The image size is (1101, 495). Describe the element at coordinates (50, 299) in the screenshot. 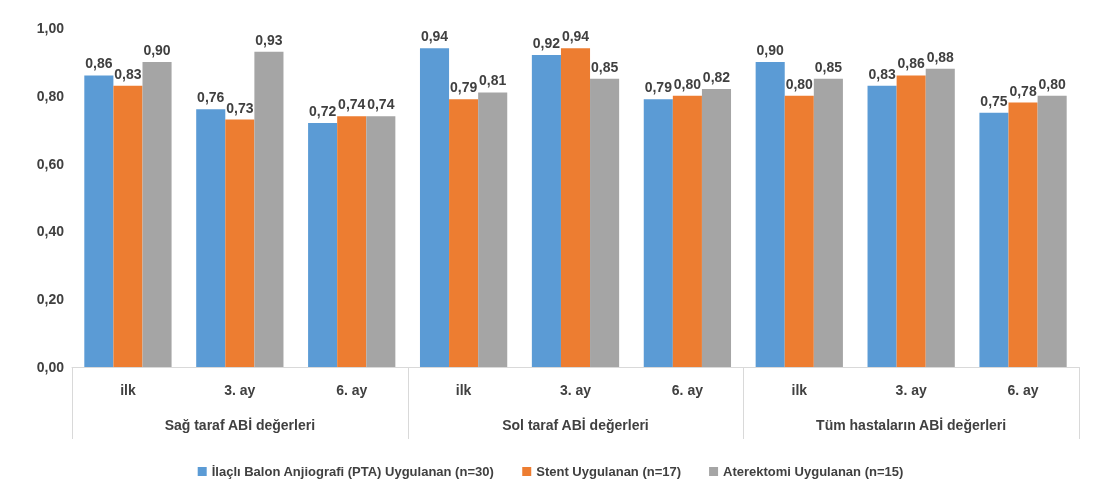

I see `y-tick-label: 0,20` at that location.